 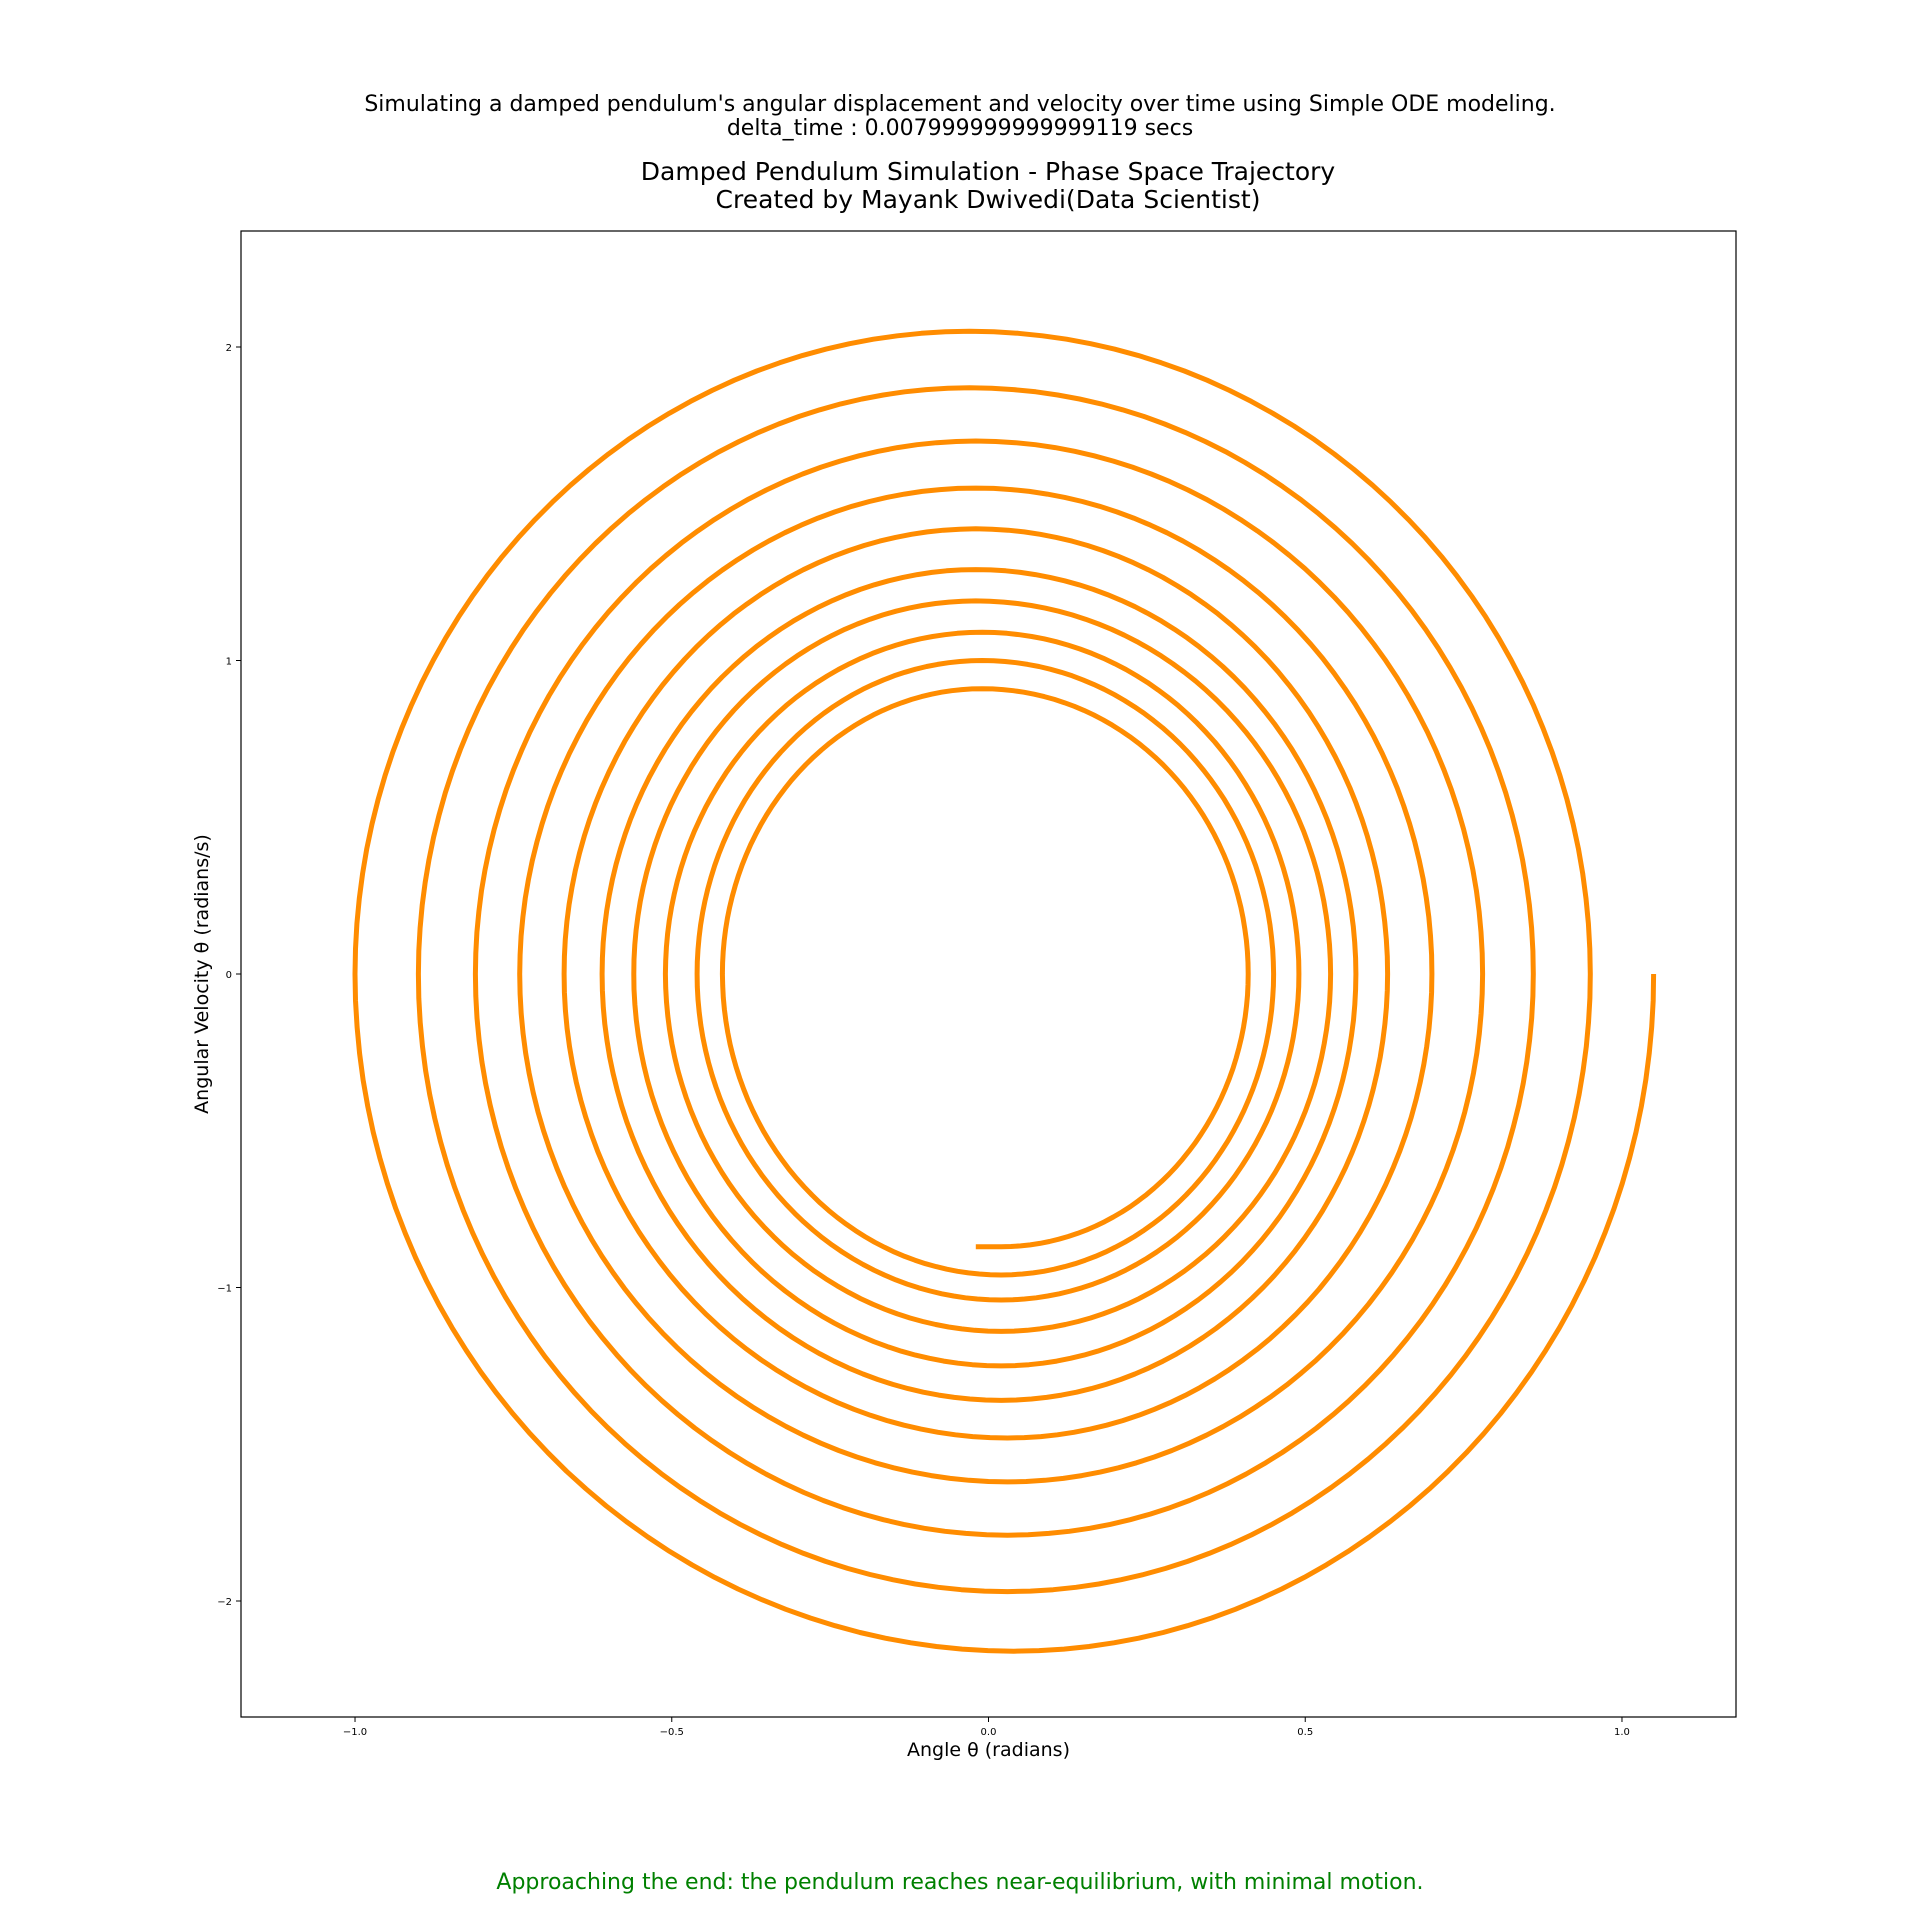 I want to click on x-axis-ticks: −1.0 −0.5 0.0 0.5 1.0, so click(x=986, y=1727).